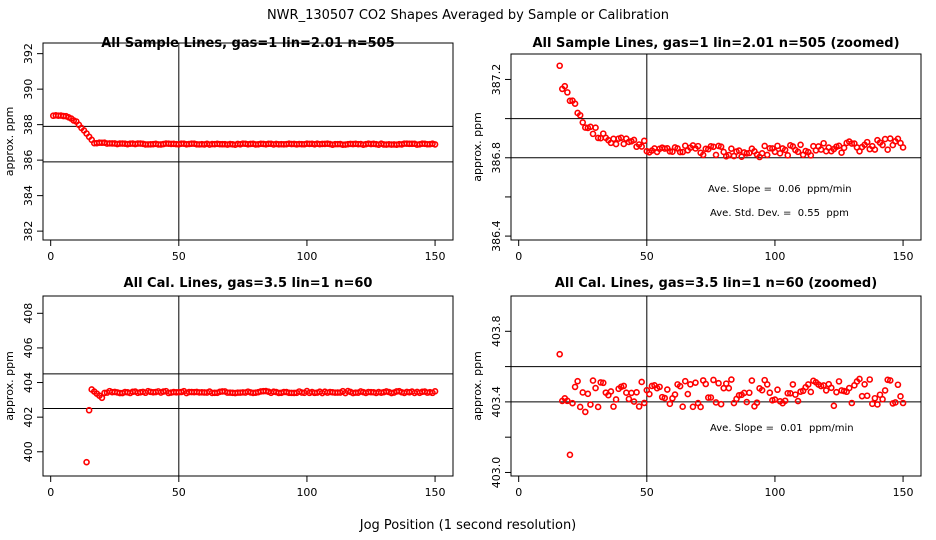 The height and width of the screenshot is (540, 936). Describe the element at coordinates (468, 525) in the screenshot. I see `figure-xlabel: Jog Position (1 second resolution)` at that location.